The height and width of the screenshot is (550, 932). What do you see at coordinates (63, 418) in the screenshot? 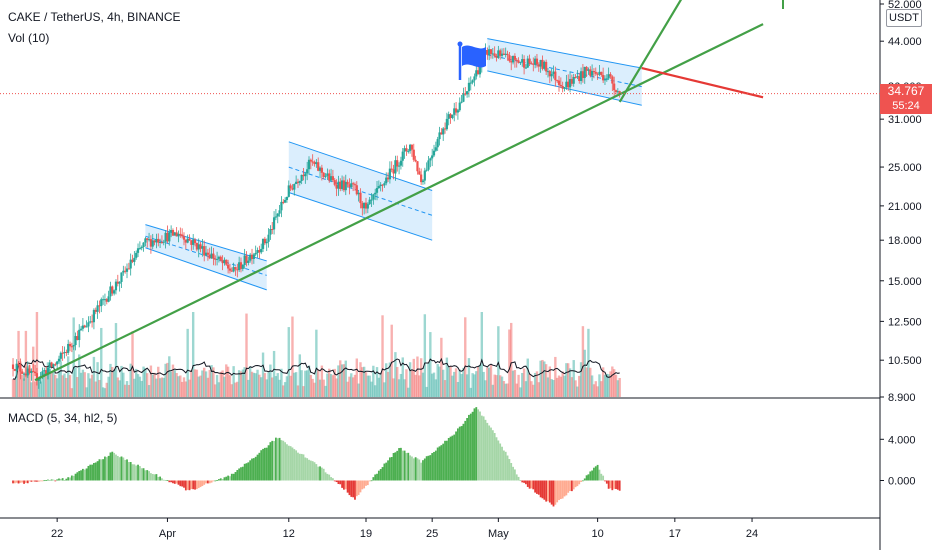
I see `macd-indicator-label: MACD (5, 34, hl2, 5)` at bounding box center [63, 418].